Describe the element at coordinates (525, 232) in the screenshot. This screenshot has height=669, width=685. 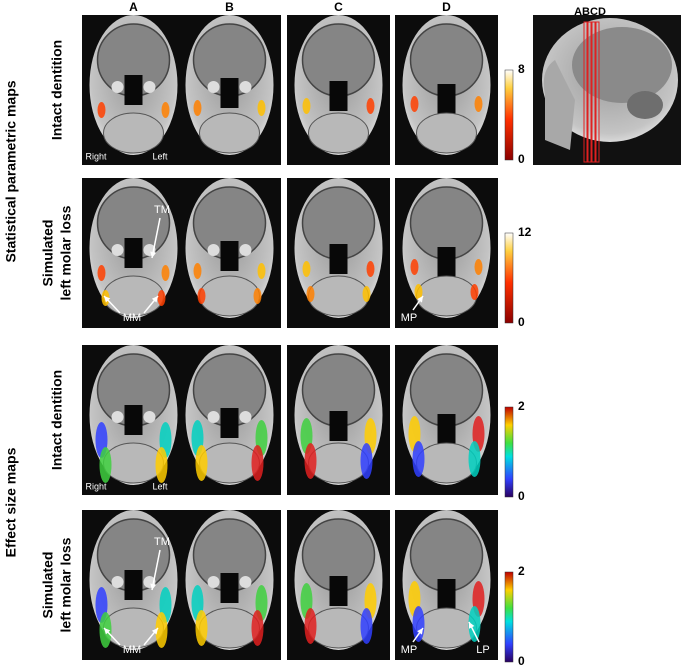
I see `colorbar-max: 12` at that location.